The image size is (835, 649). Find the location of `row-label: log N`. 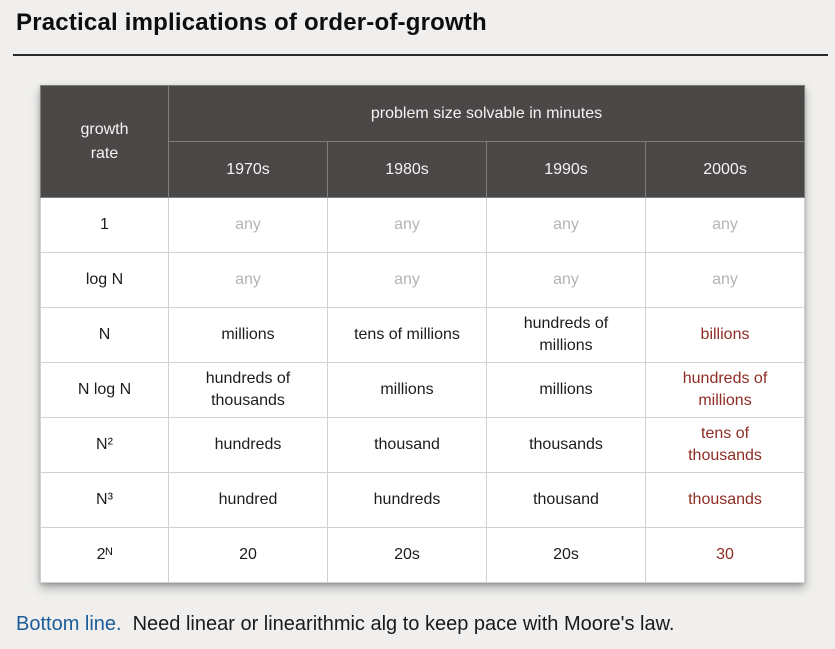

row-label: log N is located at coordinates (104, 280).